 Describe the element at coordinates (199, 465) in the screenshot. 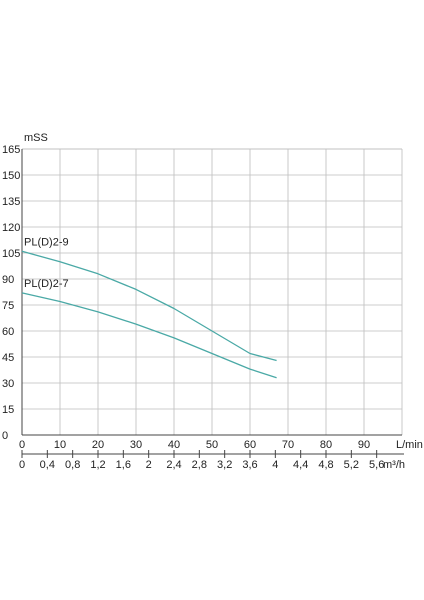

I see `x2-tick-label: 2,8` at that location.